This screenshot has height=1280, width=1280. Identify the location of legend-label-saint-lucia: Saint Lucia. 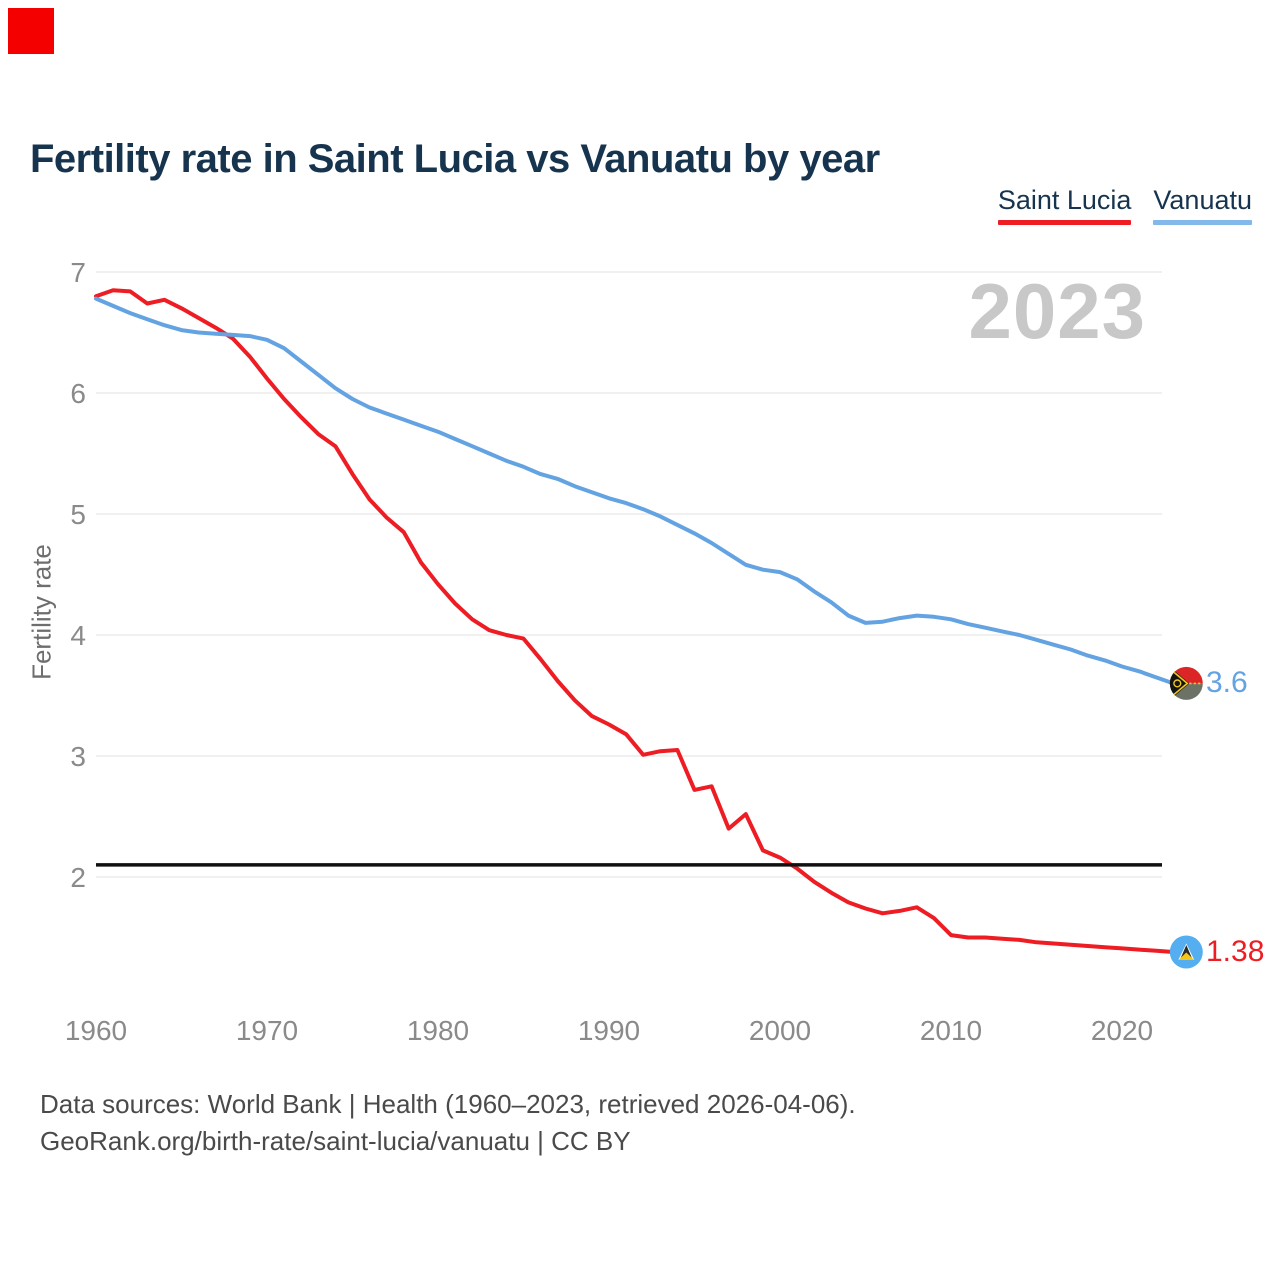
(1064, 200).